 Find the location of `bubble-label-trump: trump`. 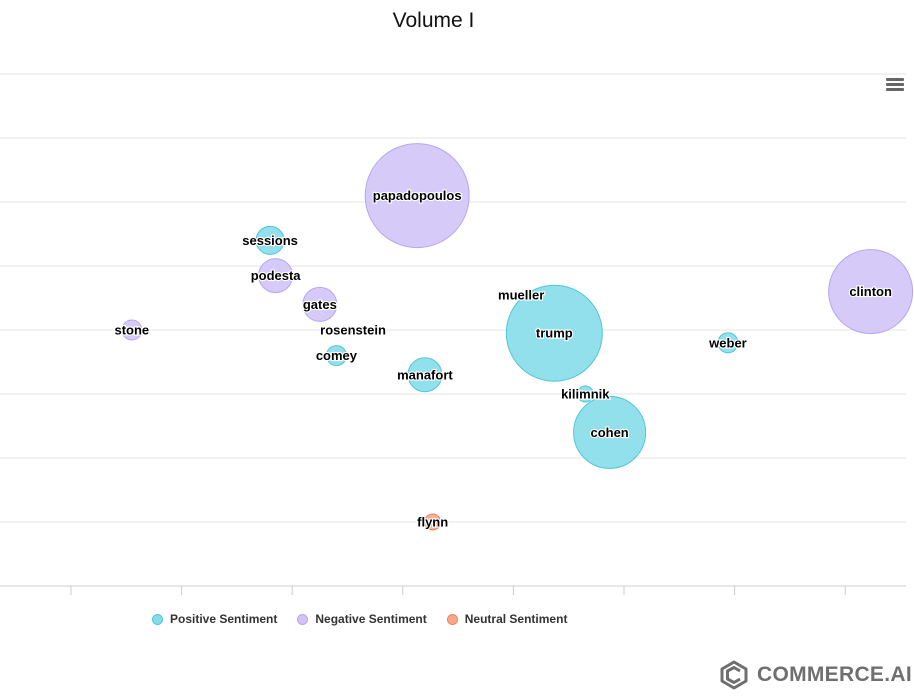

bubble-label-trump: trump is located at coordinates (554, 333).